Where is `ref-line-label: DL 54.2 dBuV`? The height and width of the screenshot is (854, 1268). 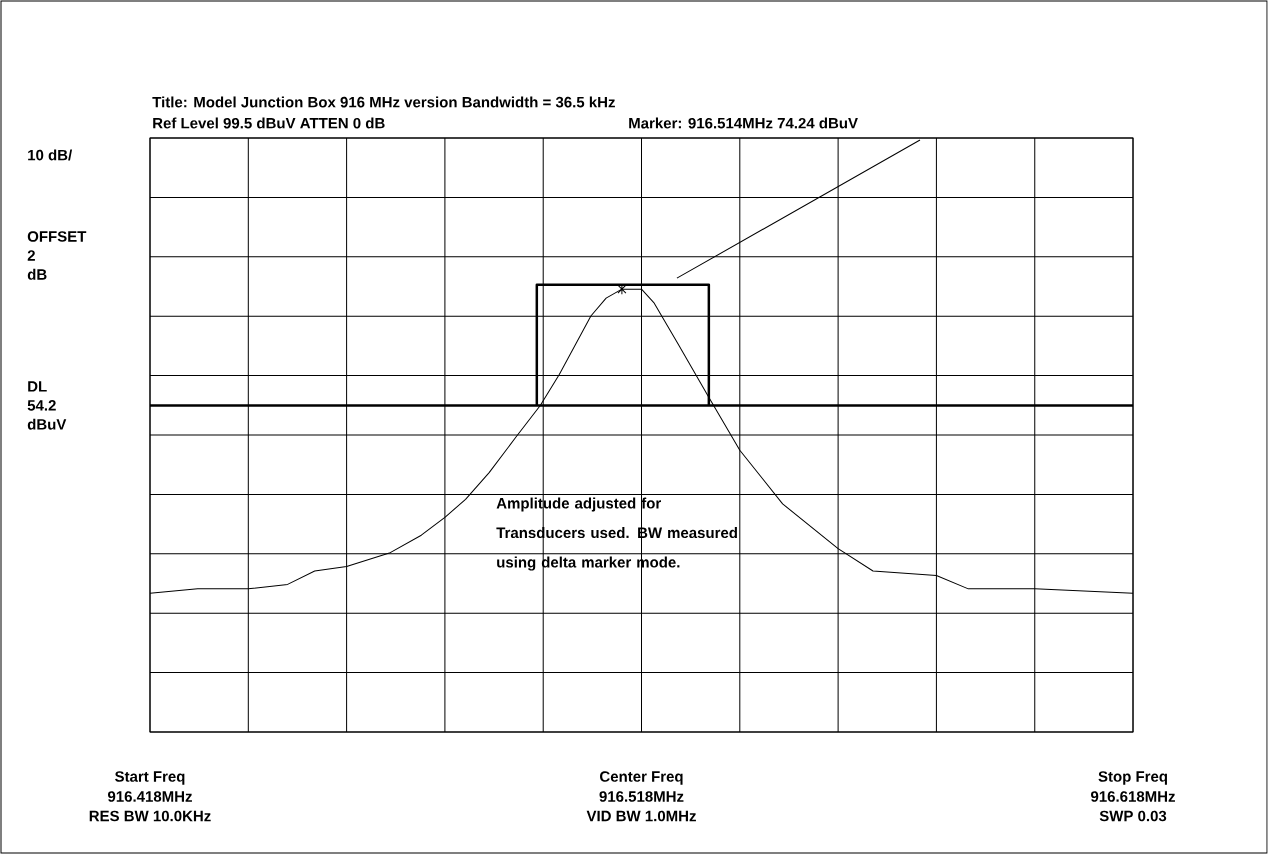
ref-line-label: DL 54.2 dBuV is located at coordinates (47, 405).